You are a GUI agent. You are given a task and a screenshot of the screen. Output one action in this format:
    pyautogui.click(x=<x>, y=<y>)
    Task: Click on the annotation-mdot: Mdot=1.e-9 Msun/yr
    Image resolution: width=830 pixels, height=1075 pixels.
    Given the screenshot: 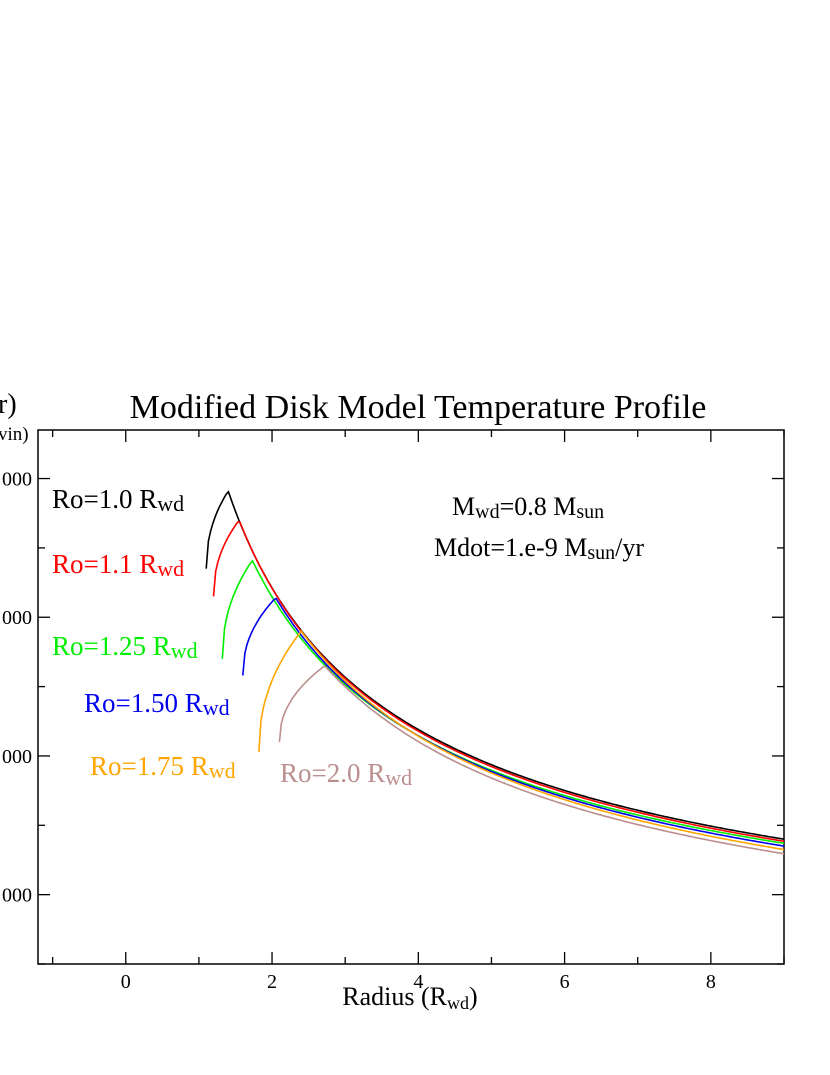 What is the action you would take?
    pyautogui.click(x=539, y=548)
    